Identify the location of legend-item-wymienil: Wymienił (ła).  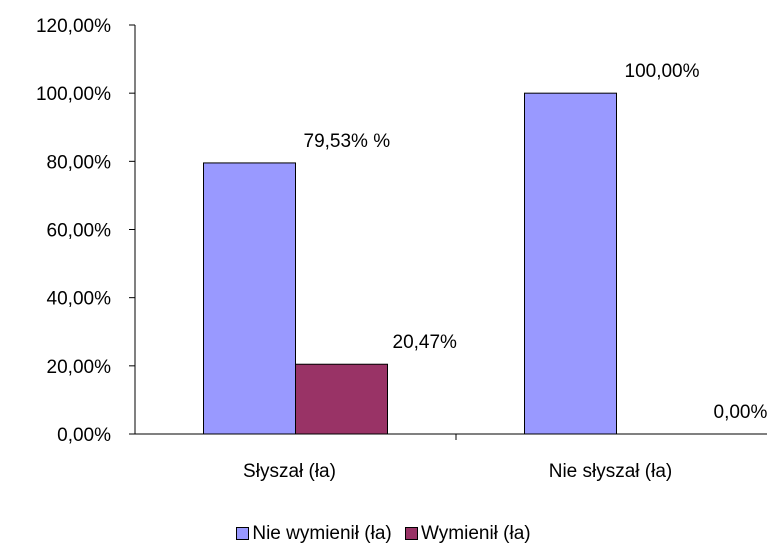
(468, 534).